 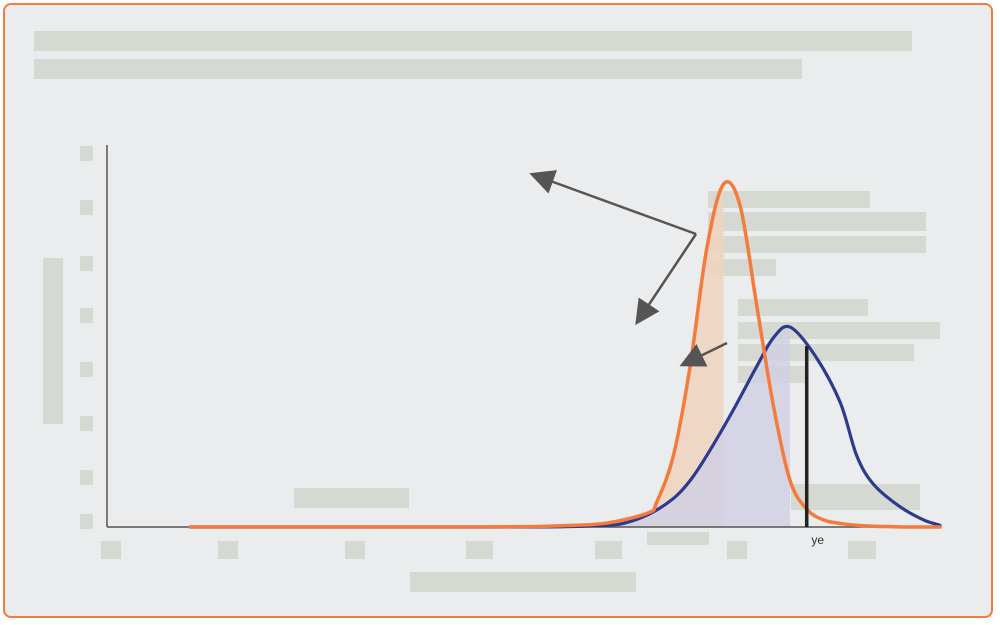 What do you see at coordinates (53, 341) in the screenshot?
I see `y-axis-title-redacted` at bounding box center [53, 341].